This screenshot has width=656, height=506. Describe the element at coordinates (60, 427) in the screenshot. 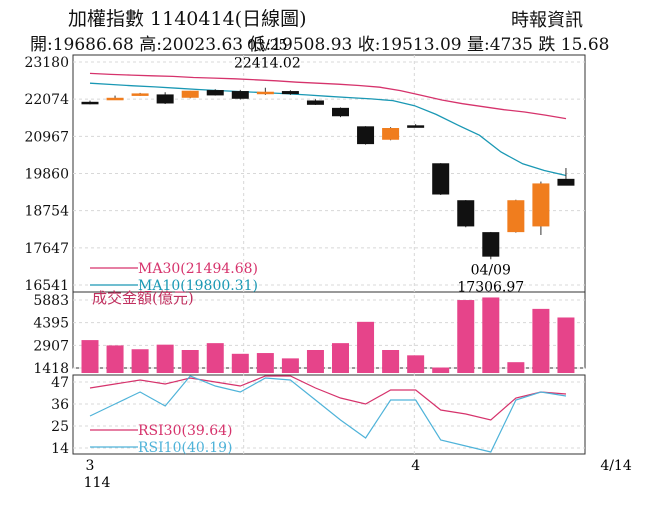

I see `rsi-axis-tick-label: 25` at that location.